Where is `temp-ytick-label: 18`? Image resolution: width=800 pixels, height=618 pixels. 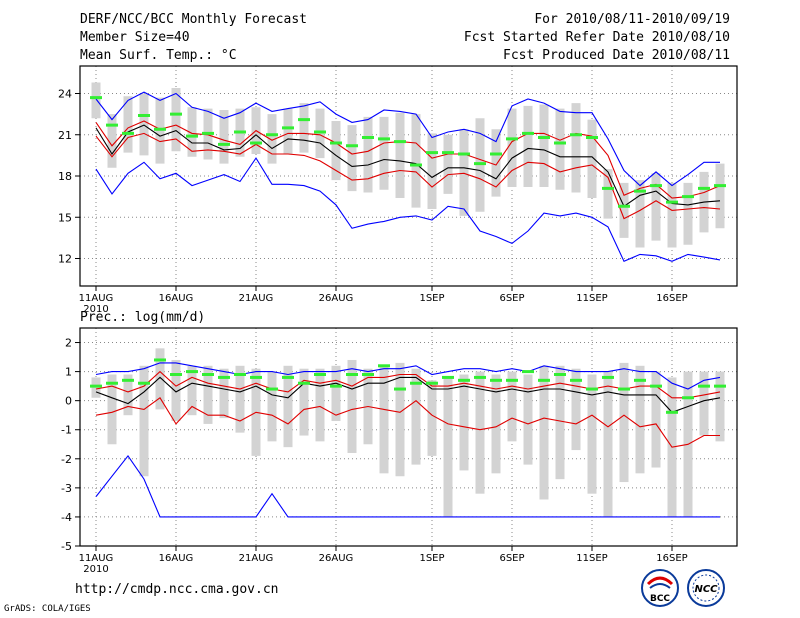
temp-ytick-label: 18 is located at coordinates (65, 176).